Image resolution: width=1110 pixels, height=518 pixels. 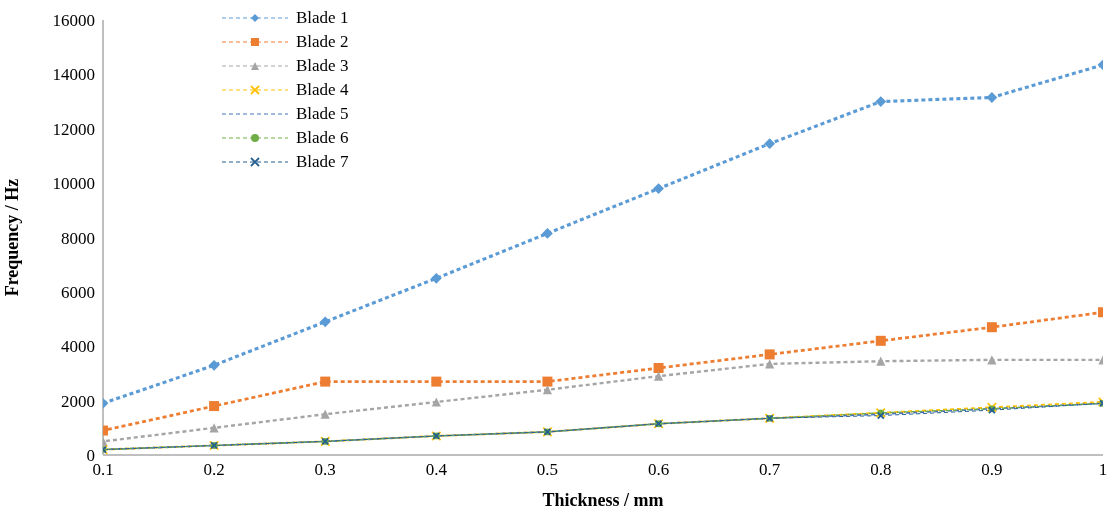 What do you see at coordinates (436, 470) in the screenshot?
I see `x-tick-label: 0.4` at bounding box center [436, 470].